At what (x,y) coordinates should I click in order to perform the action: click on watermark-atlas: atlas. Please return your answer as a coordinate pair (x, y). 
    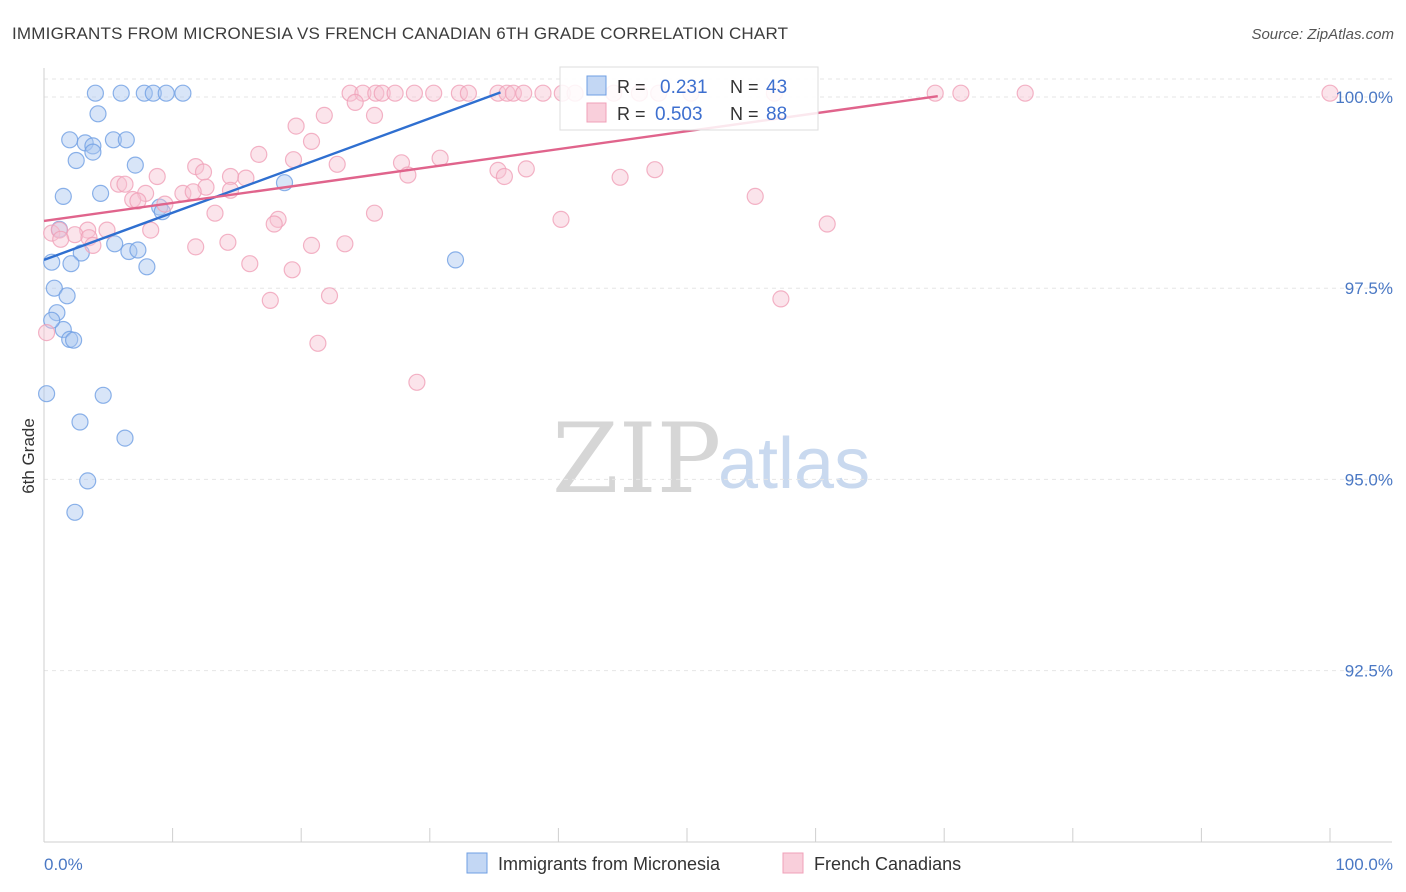
    Looking at the image, I should click on (794, 464).